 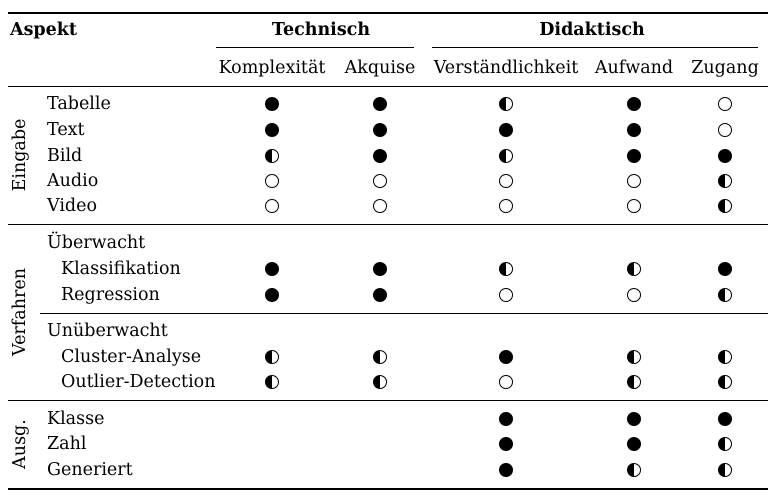 What do you see at coordinates (131, 357) in the screenshot?
I see `row-label-cluster-analyse: Cluster-Analyse` at bounding box center [131, 357].